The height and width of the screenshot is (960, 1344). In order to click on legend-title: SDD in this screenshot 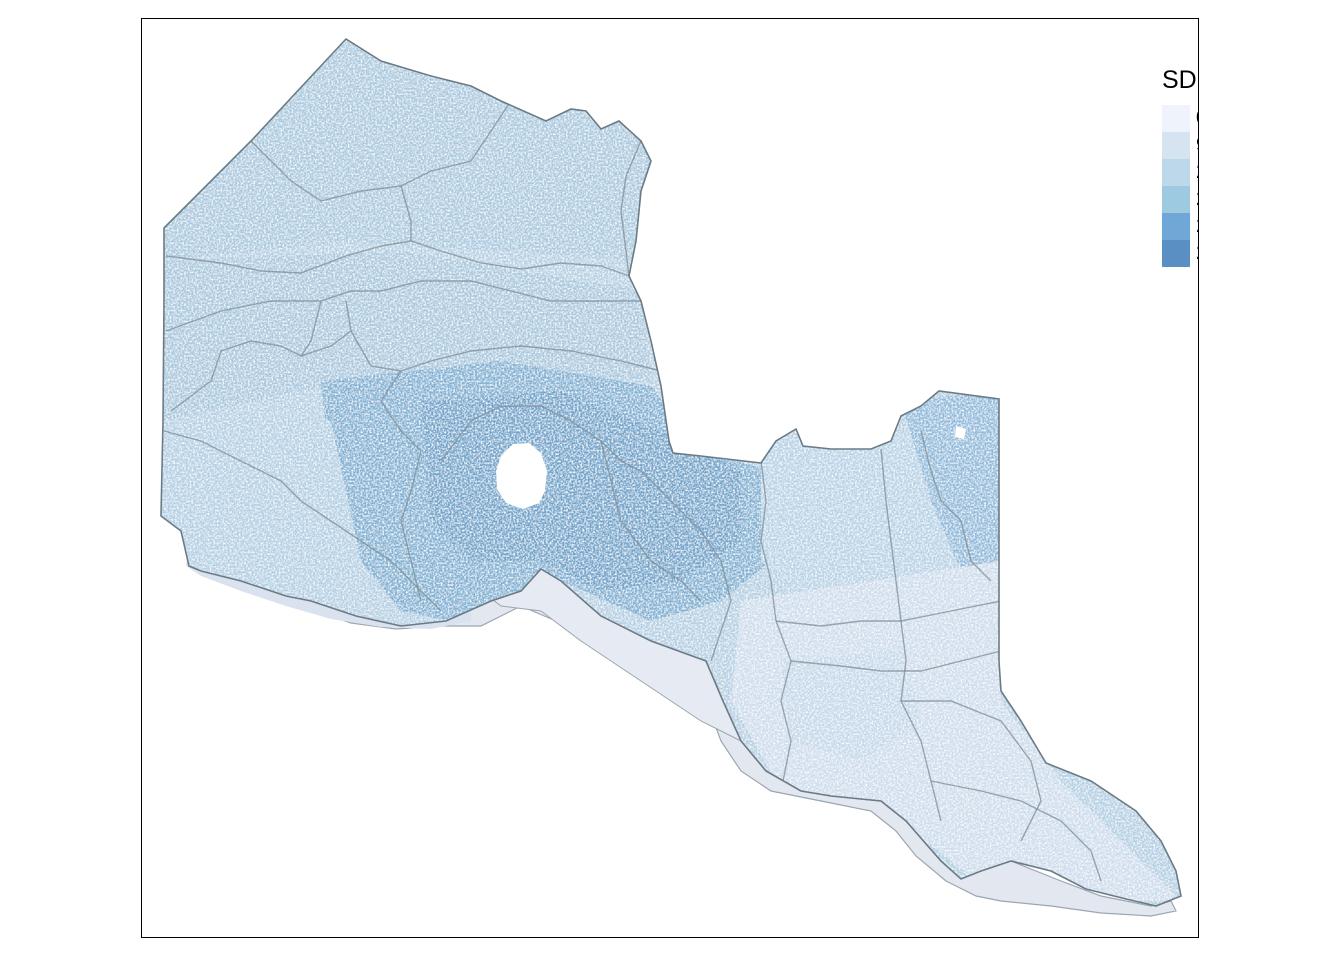, I will do `click(1180, 80)`.